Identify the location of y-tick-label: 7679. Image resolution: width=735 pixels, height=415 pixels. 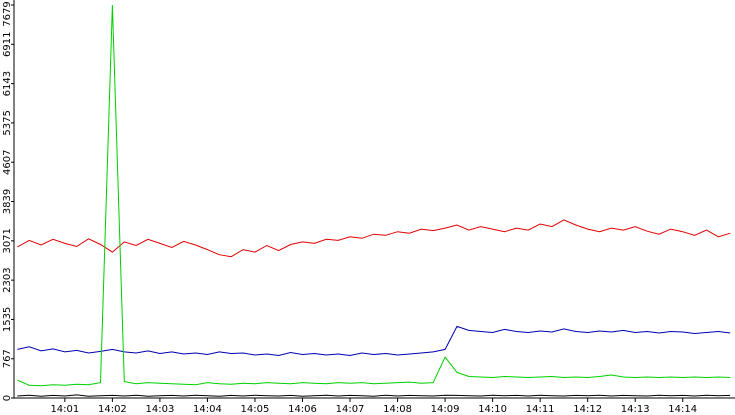
(7, 13).